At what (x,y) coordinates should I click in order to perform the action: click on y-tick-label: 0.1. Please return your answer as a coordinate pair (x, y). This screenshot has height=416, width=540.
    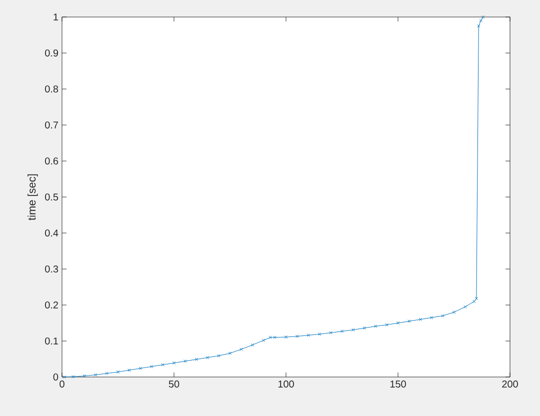
    Looking at the image, I should click on (51, 341).